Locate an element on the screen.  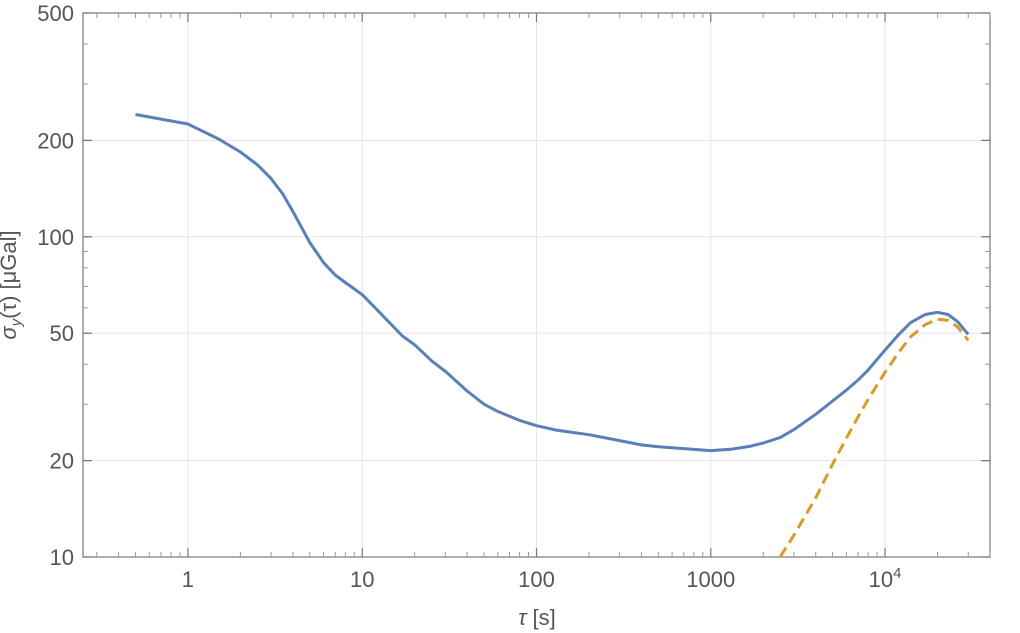
y-tick-label: 500 is located at coordinates (55, 13).